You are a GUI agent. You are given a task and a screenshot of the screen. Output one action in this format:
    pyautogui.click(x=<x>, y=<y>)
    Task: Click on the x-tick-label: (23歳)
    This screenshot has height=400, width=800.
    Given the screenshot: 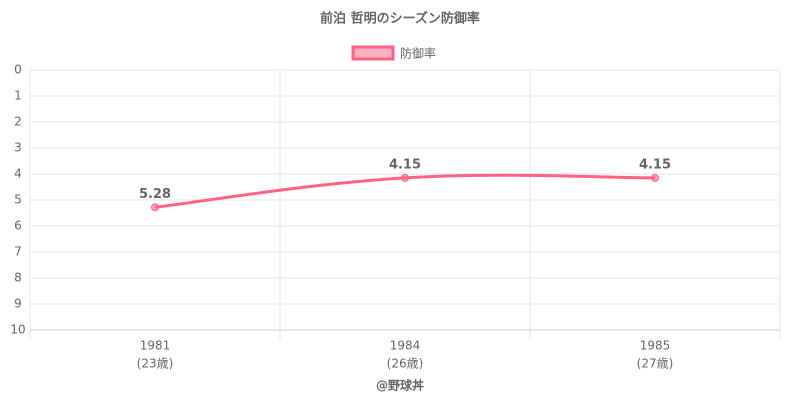 What is the action you would take?
    pyautogui.click(x=155, y=364)
    